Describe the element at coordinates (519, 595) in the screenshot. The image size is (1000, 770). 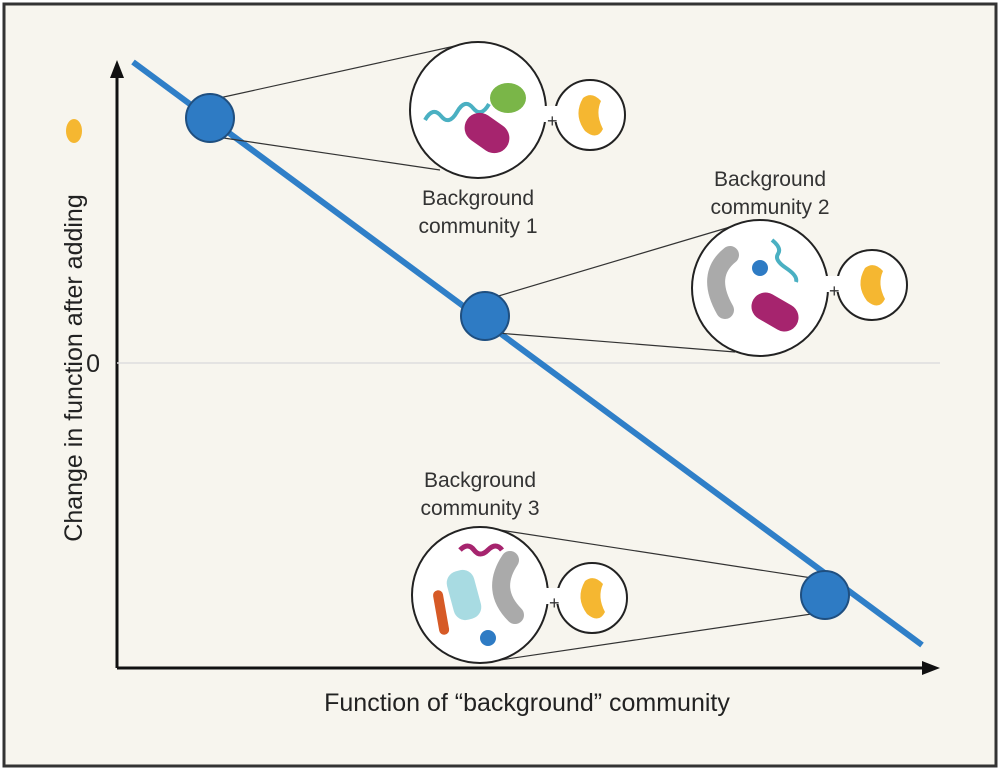
I see `community-3-bubble: +` at that location.